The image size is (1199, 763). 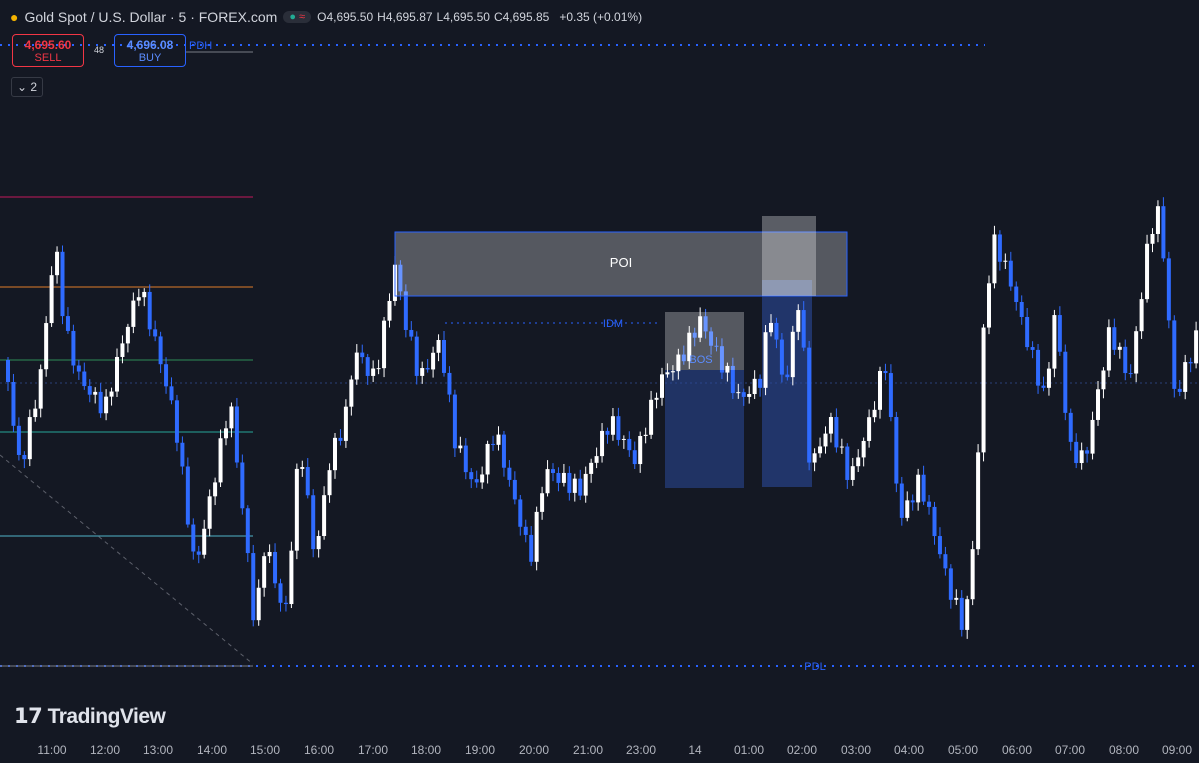 I want to click on spread: 48, so click(x=99, y=50).